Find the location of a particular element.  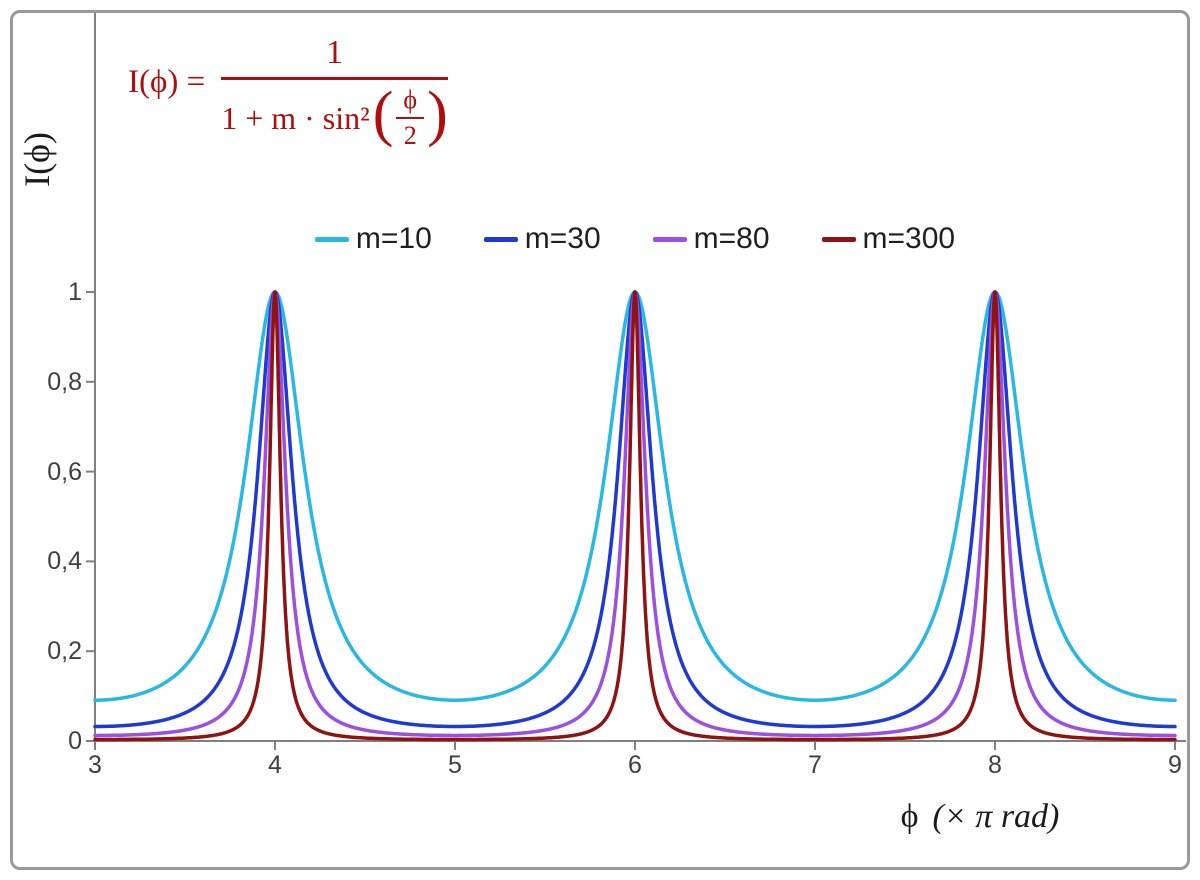

legend-item-m10: m=10 is located at coordinates (373, 239).